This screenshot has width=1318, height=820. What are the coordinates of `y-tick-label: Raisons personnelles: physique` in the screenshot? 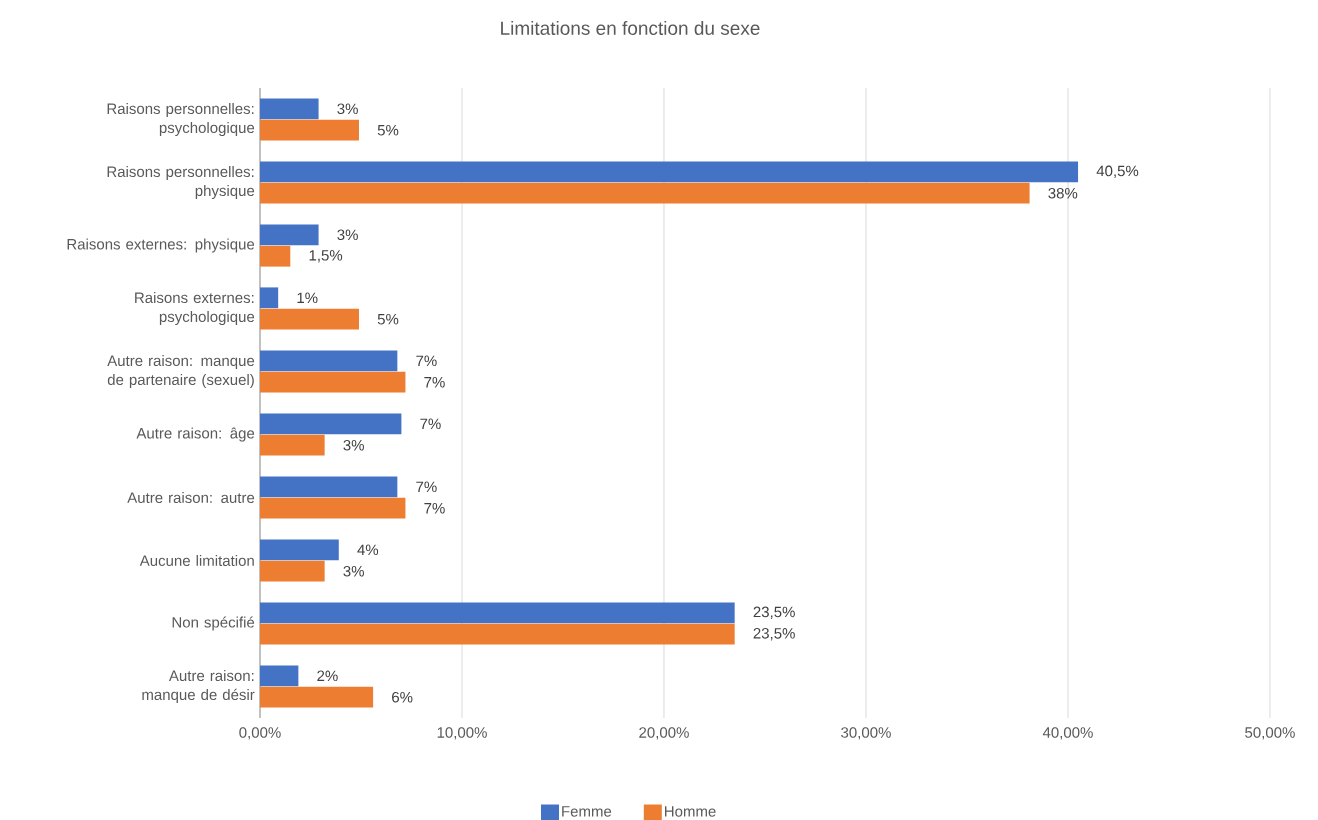 It's located at (181, 182).